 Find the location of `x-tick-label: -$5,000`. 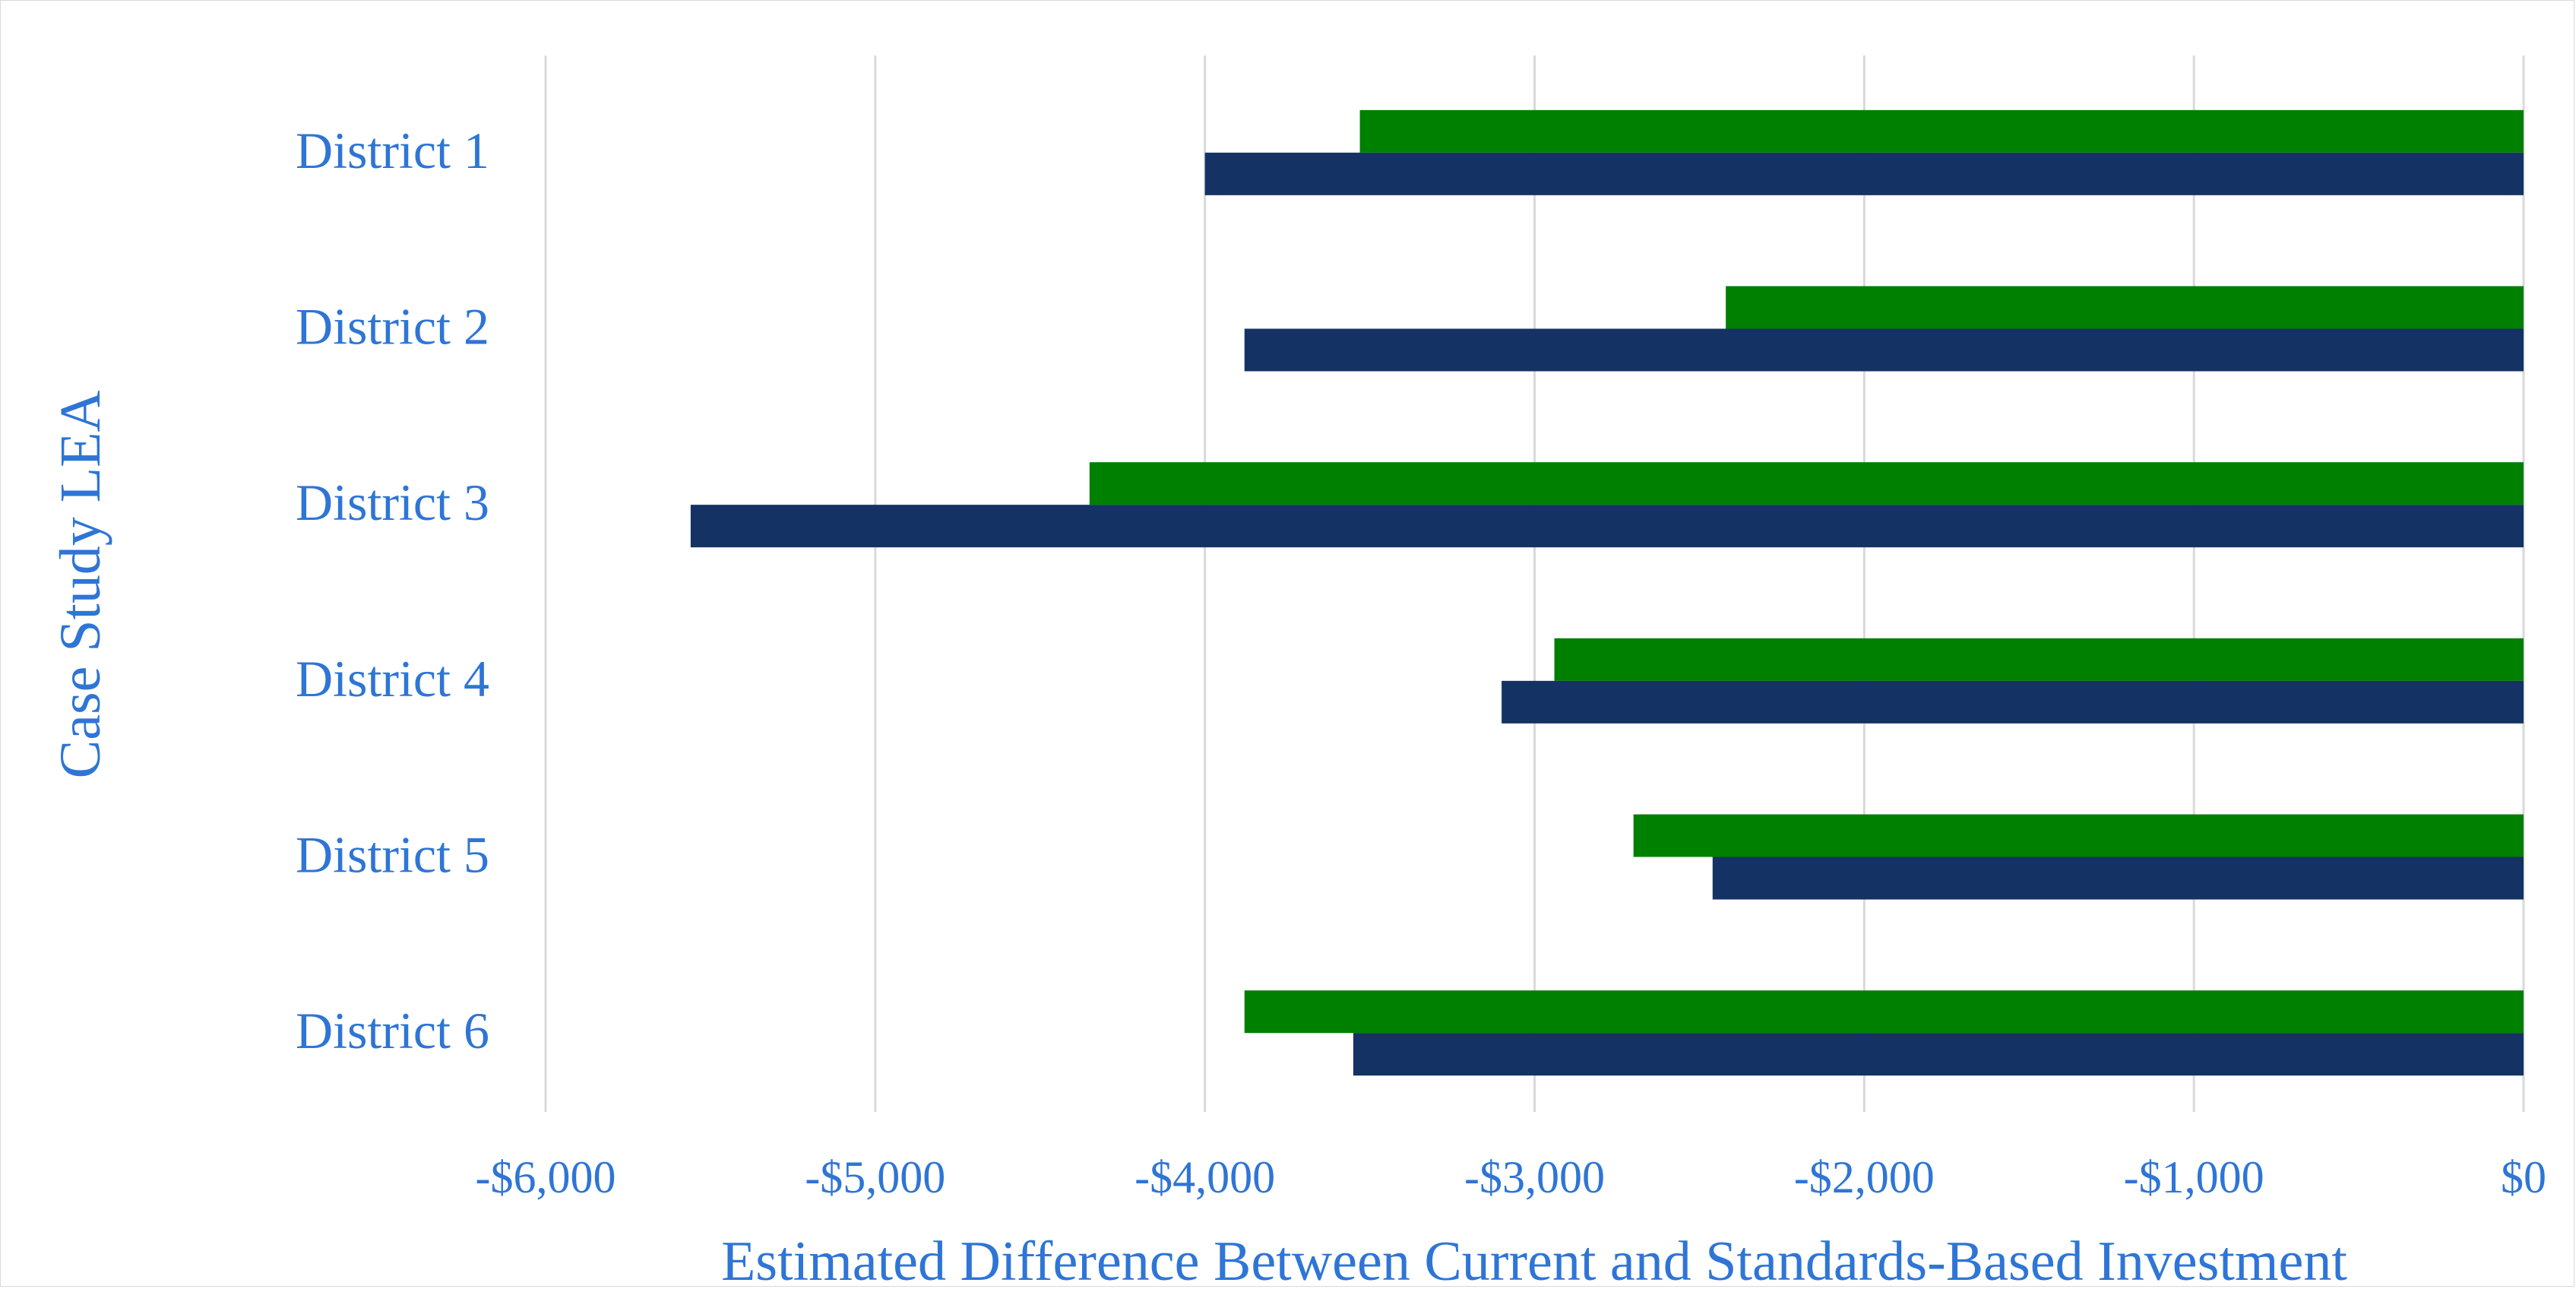

x-tick-label: -$5,000 is located at coordinates (875, 1177).